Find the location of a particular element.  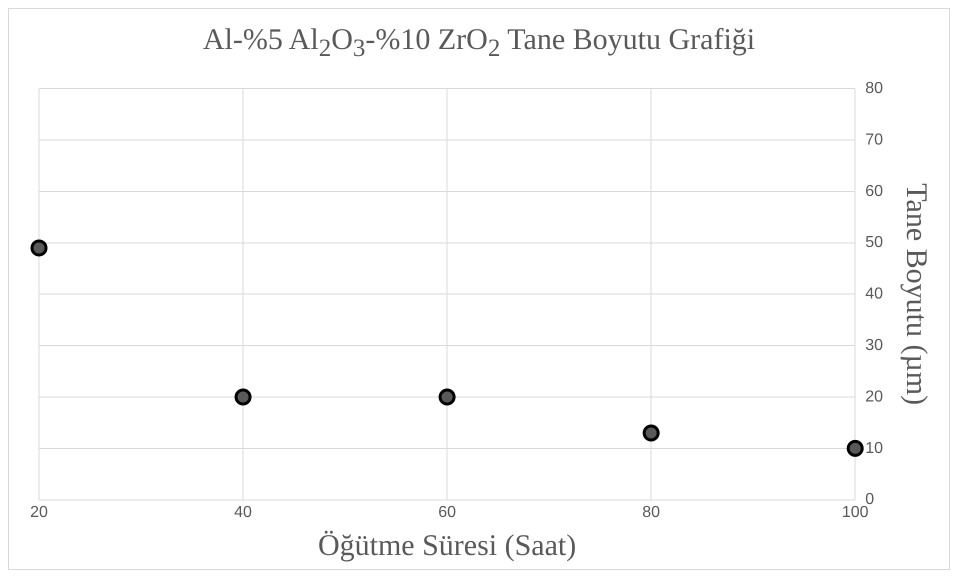

x-tick-label: 100 is located at coordinates (855, 512).